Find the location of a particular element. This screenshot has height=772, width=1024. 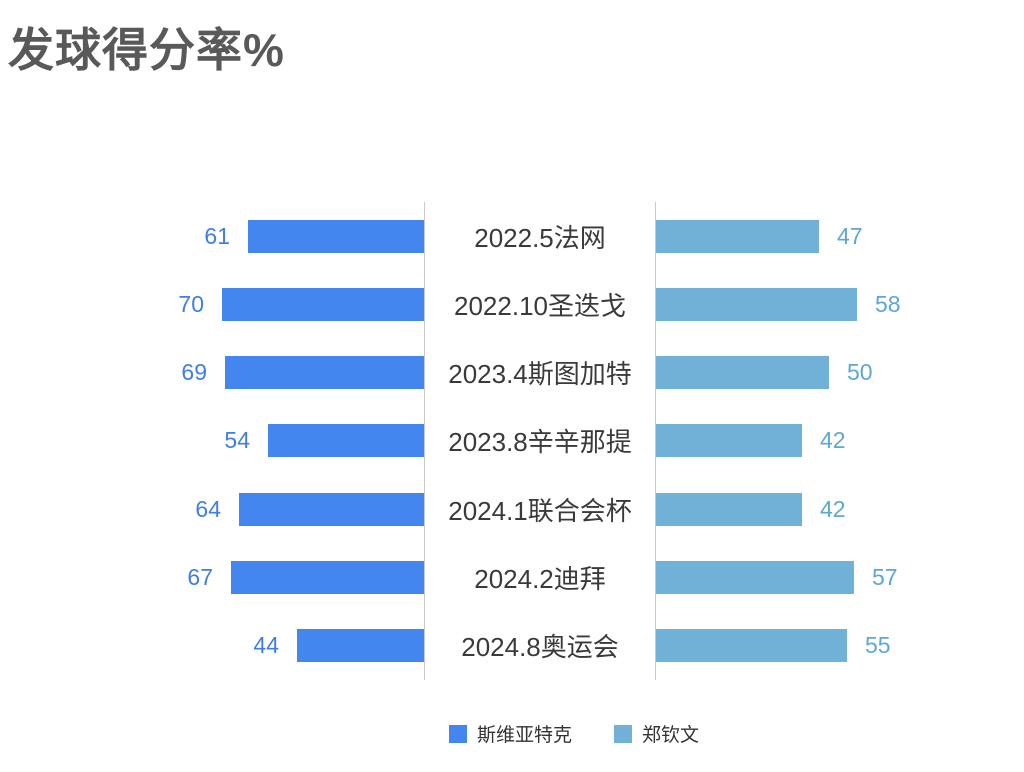

chart-row: 61 2022.5法网 47 is located at coordinates (547, 236).